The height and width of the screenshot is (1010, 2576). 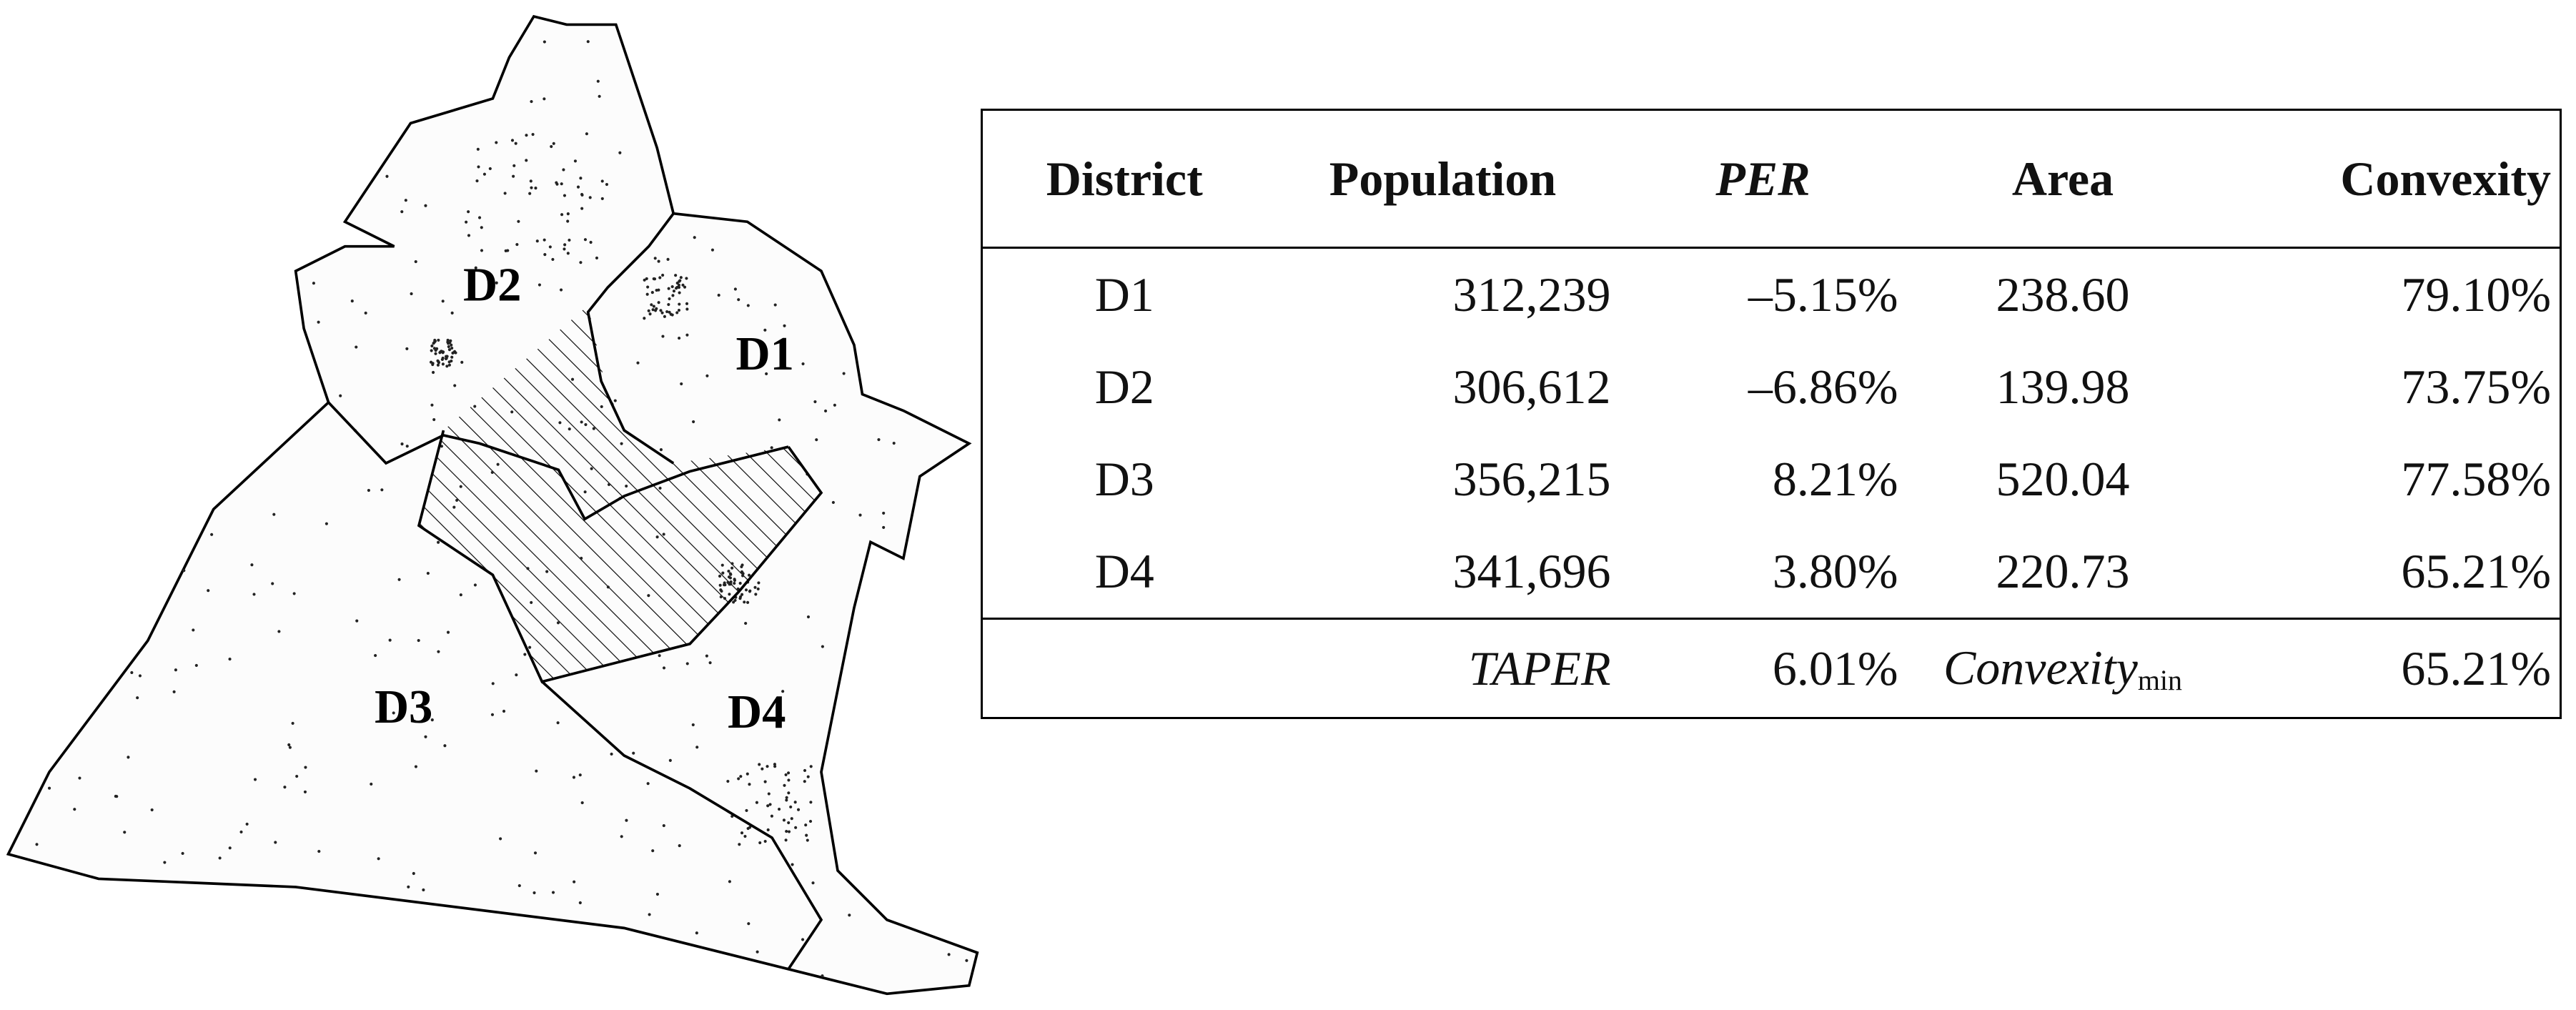 What do you see at coordinates (1124, 479) in the screenshot?
I see `cell: D3` at bounding box center [1124, 479].